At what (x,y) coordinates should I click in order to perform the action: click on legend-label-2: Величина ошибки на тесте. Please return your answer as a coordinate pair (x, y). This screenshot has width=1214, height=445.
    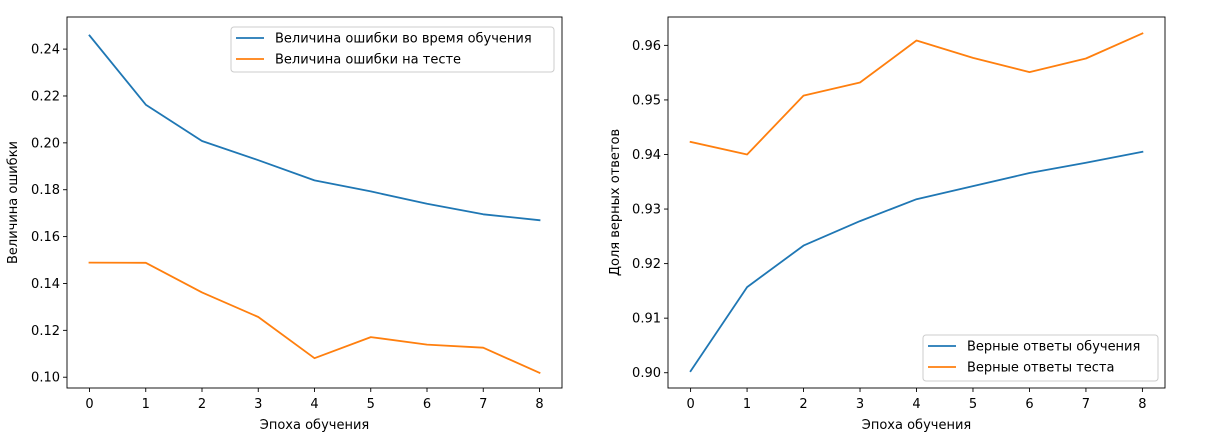
    Looking at the image, I should click on (368, 60).